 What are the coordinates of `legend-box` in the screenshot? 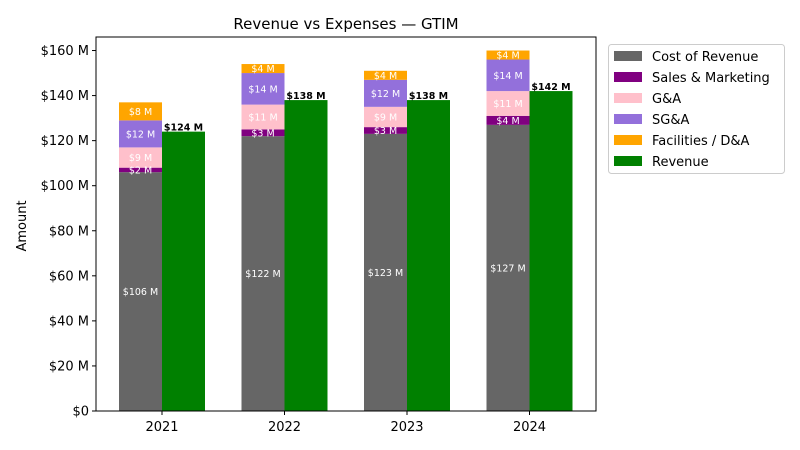 It's located at (696, 109).